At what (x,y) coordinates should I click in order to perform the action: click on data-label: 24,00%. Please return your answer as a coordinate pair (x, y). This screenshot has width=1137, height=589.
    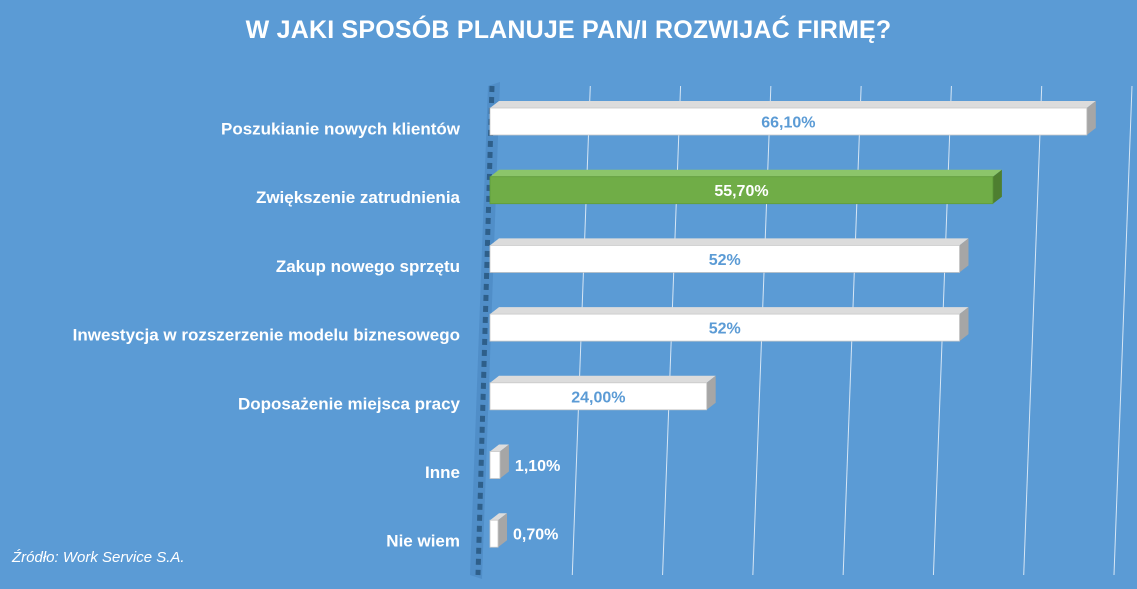
    Looking at the image, I should click on (598, 397).